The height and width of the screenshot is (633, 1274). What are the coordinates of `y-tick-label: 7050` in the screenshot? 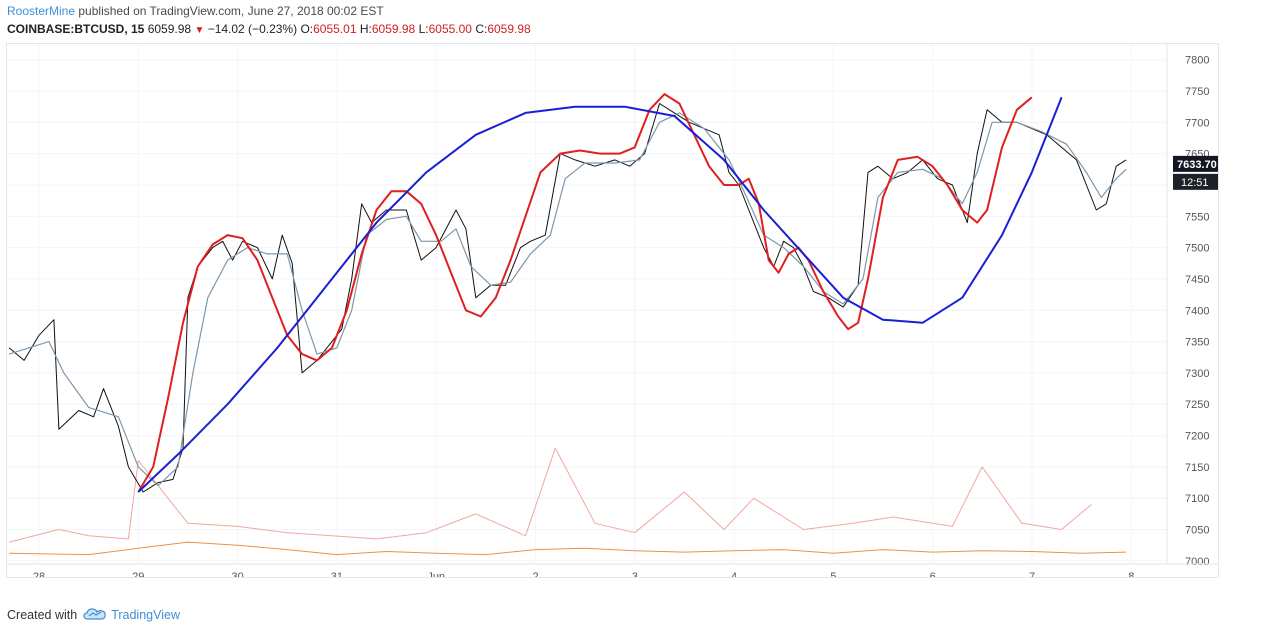 It's located at (1197, 531).